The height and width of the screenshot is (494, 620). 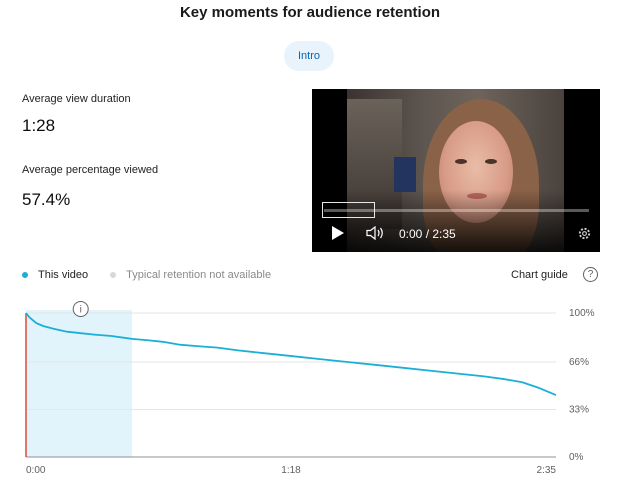 I want to click on retention-line, so click(x=291, y=354).